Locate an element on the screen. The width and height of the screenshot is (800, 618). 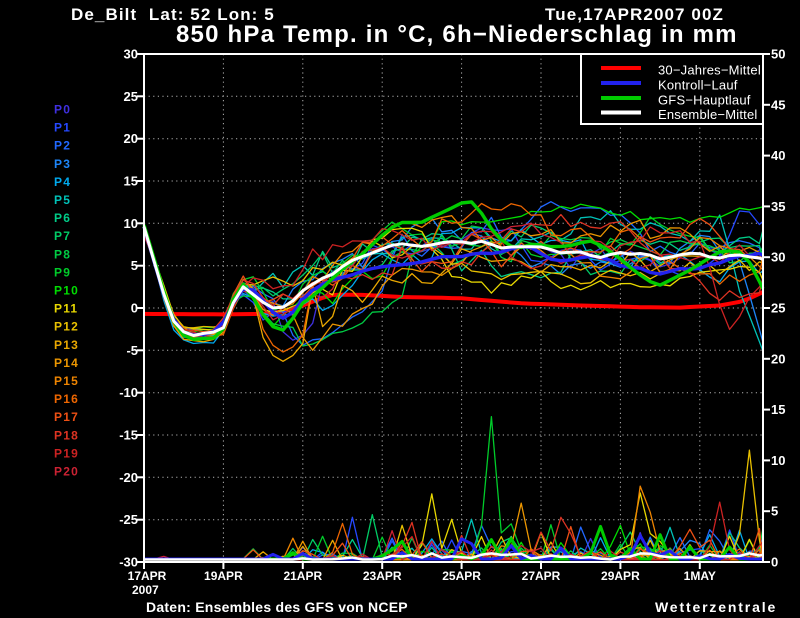
svg-text: -10 is located at coordinates (128, 392).